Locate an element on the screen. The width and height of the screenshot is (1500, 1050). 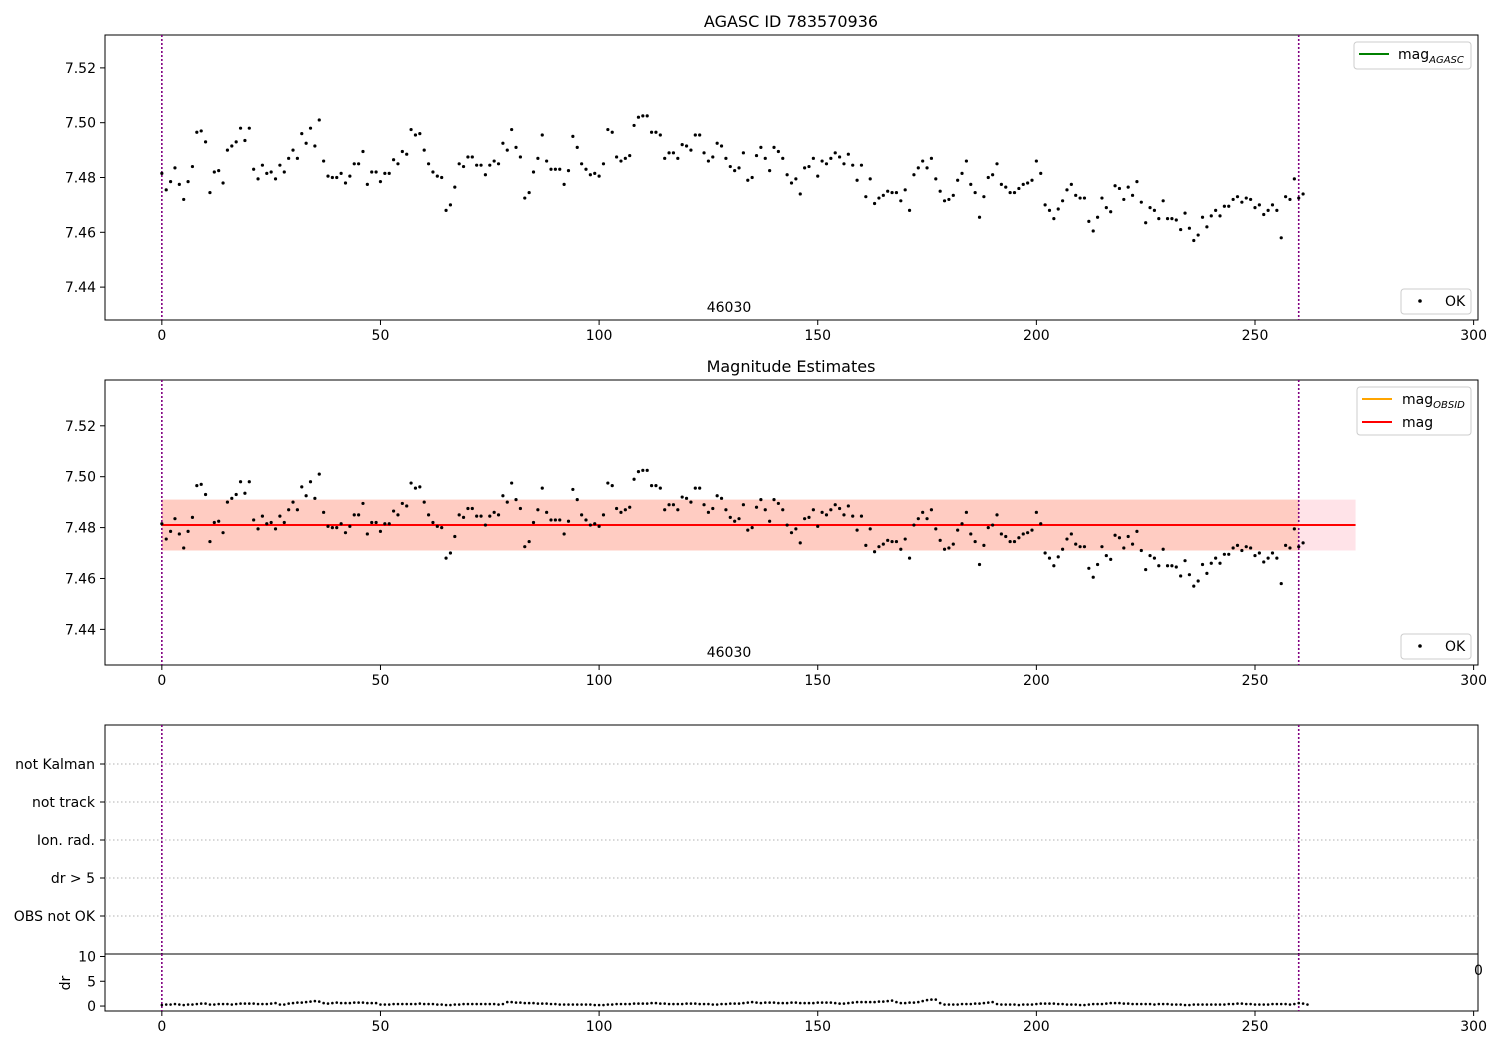
panel-dr-x-ticks: 0 50 100 150 200 250 300 is located at coordinates (822, 1023).